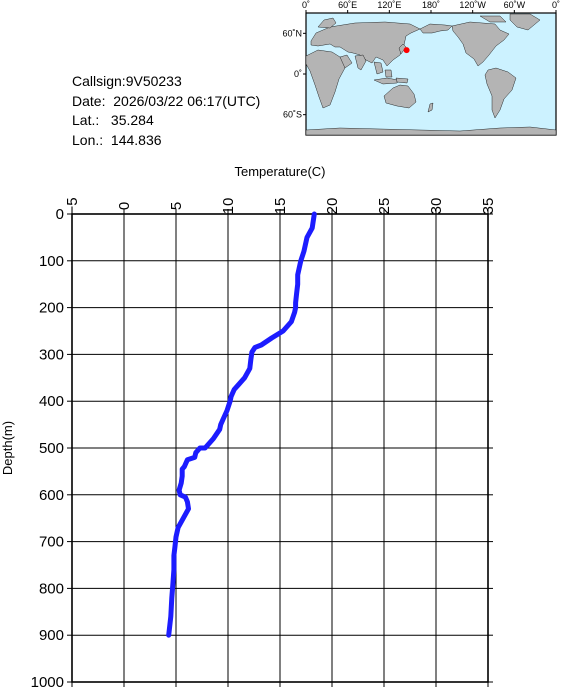 This screenshot has height=690, width=564. Describe the element at coordinates (51, 261) in the screenshot. I see `y-tick-label: 100` at that location.